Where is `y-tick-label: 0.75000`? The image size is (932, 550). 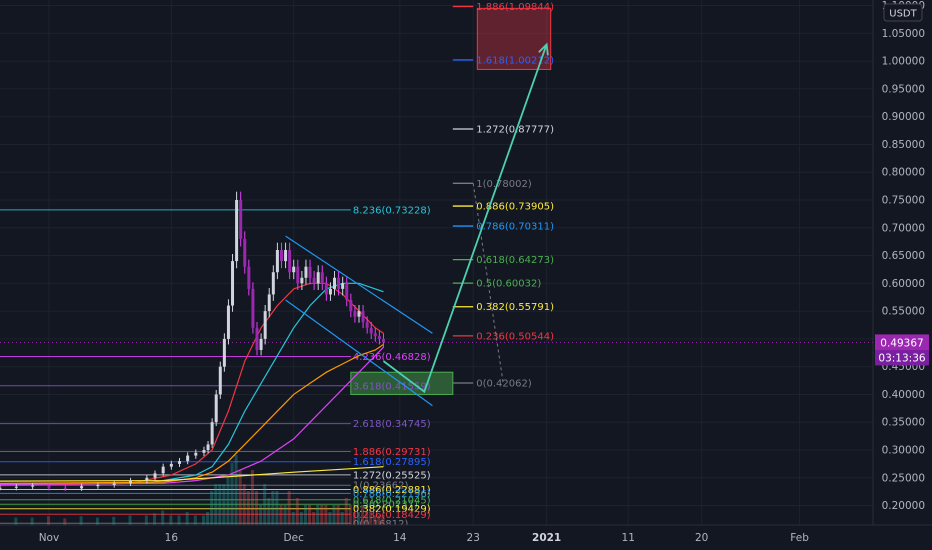 y-tick-label: 0.75000 is located at coordinates (903, 201).